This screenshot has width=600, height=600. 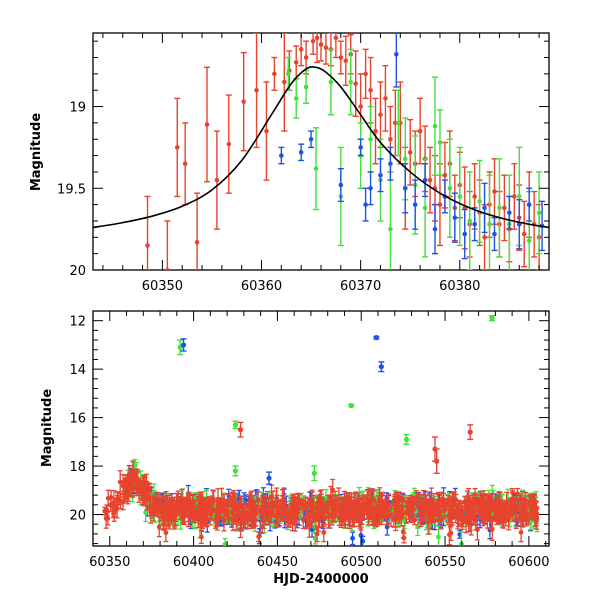 What do you see at coordinates (528, 562) in the screenshot?
I see `bottom-x-tick-label: 60600` at bounding box center [528, 562].